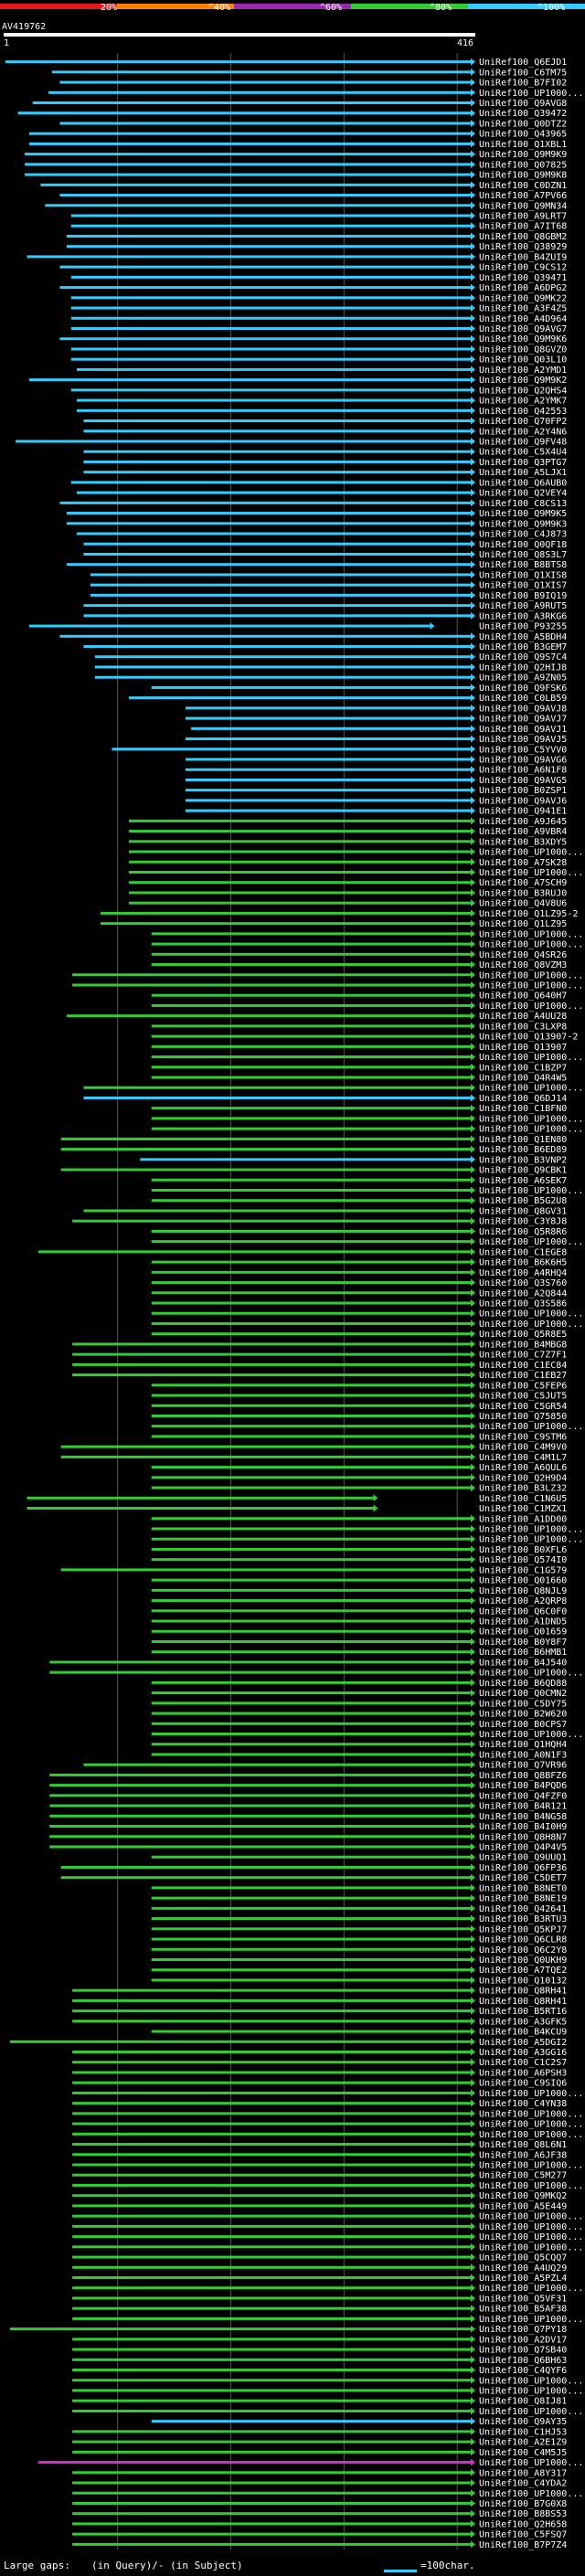  Describe the element at coordinates (523, 637) in the screenshot. I see `hit-label: UniRef100_A5BDH4` at that location.